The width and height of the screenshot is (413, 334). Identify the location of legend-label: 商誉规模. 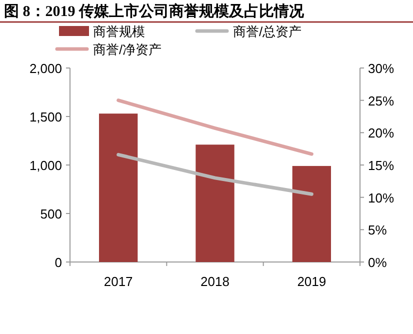
(119, 31).